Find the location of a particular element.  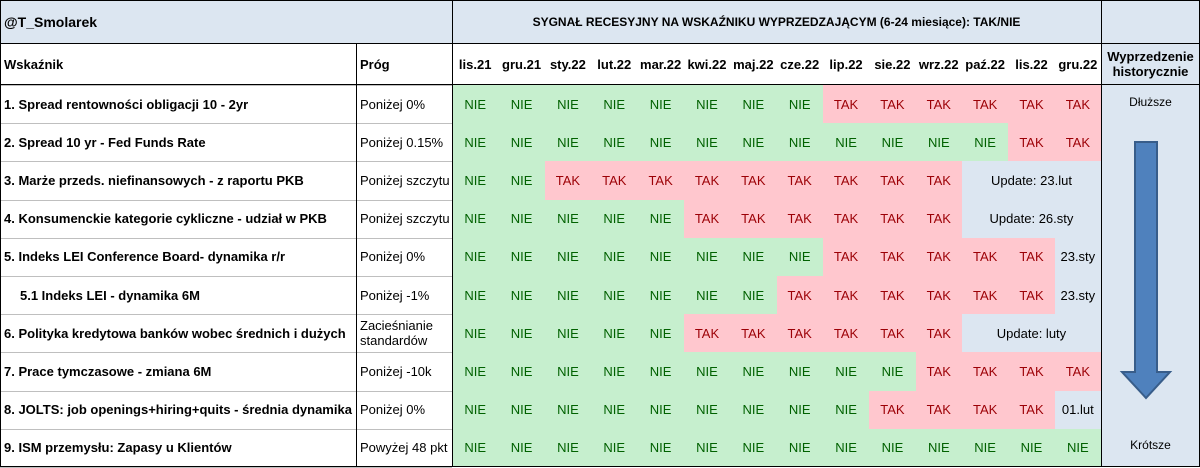

month-header: wrz.22 is located at coordinates (938, 64).